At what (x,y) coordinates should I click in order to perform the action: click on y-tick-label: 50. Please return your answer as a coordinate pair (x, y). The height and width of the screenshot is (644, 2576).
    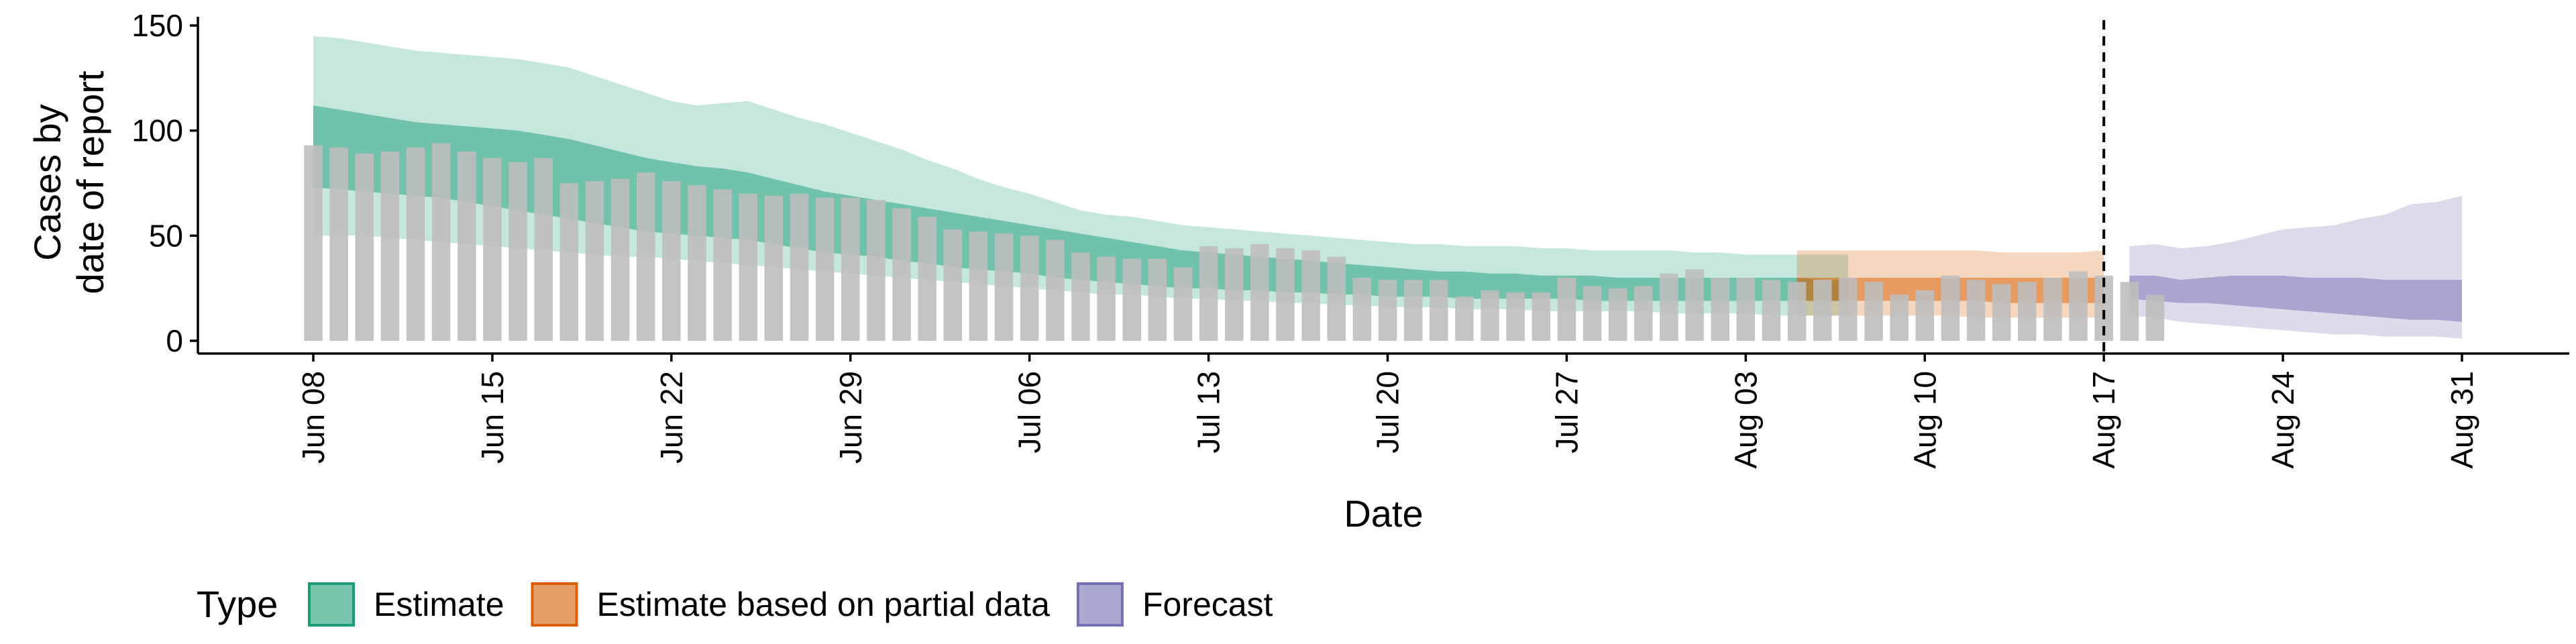
    Looking at the image, I should click on (166, 235).